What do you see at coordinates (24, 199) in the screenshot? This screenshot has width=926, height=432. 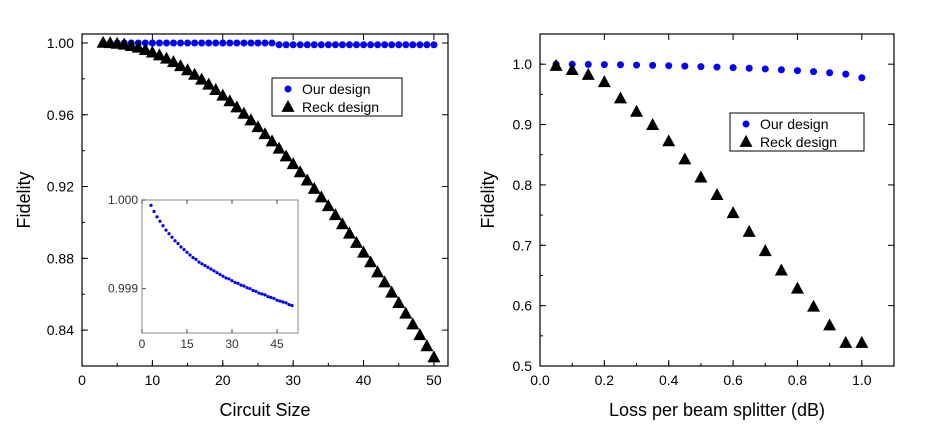 I see `y-axis-title: Fidelity` at bounding box center [24, 199].